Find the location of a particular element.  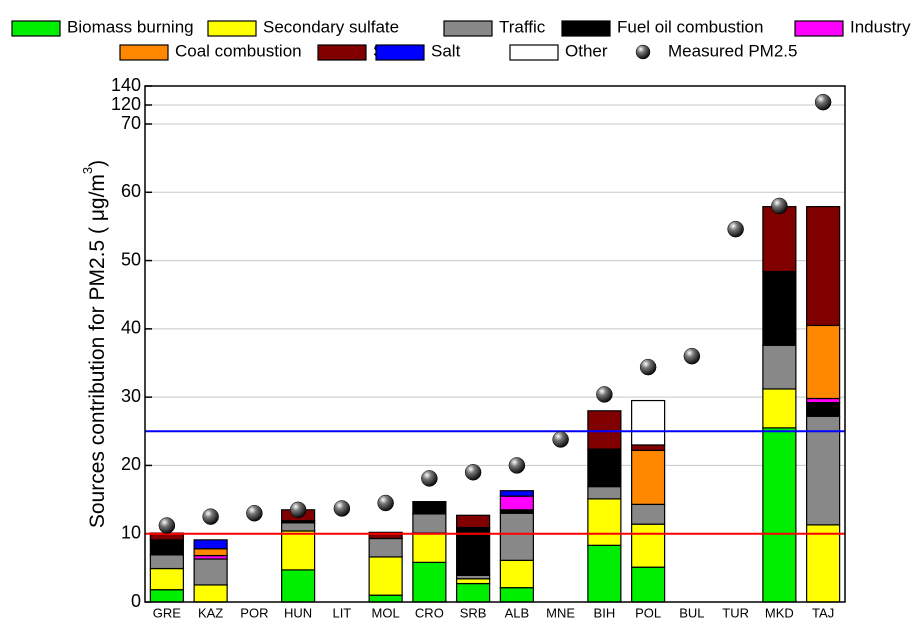

y-label-end: ) is located at coordinates (97, 163).